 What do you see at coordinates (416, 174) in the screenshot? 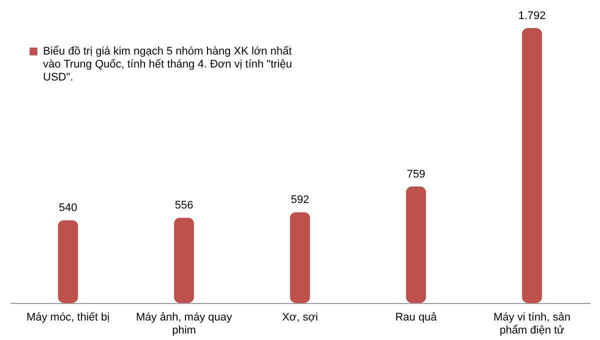
I see `data-label: 759` at bounding box center [416, 174].